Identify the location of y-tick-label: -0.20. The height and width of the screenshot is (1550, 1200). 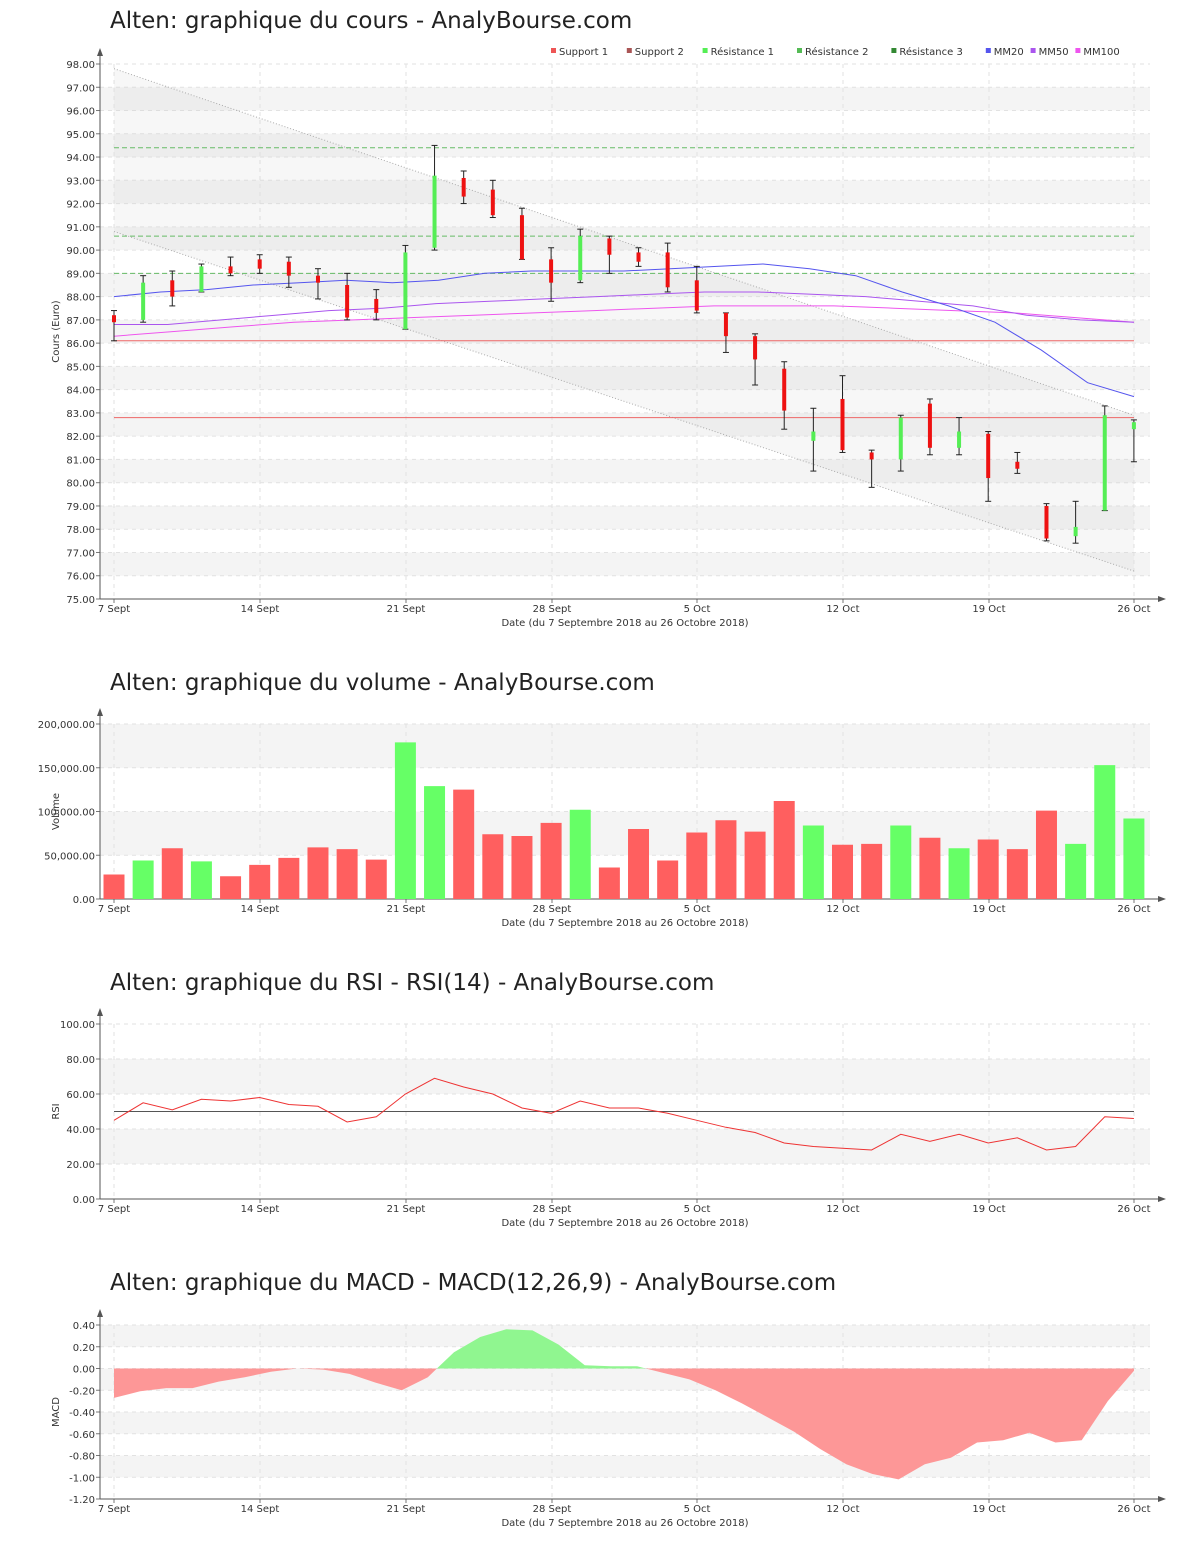
(82, 1391).